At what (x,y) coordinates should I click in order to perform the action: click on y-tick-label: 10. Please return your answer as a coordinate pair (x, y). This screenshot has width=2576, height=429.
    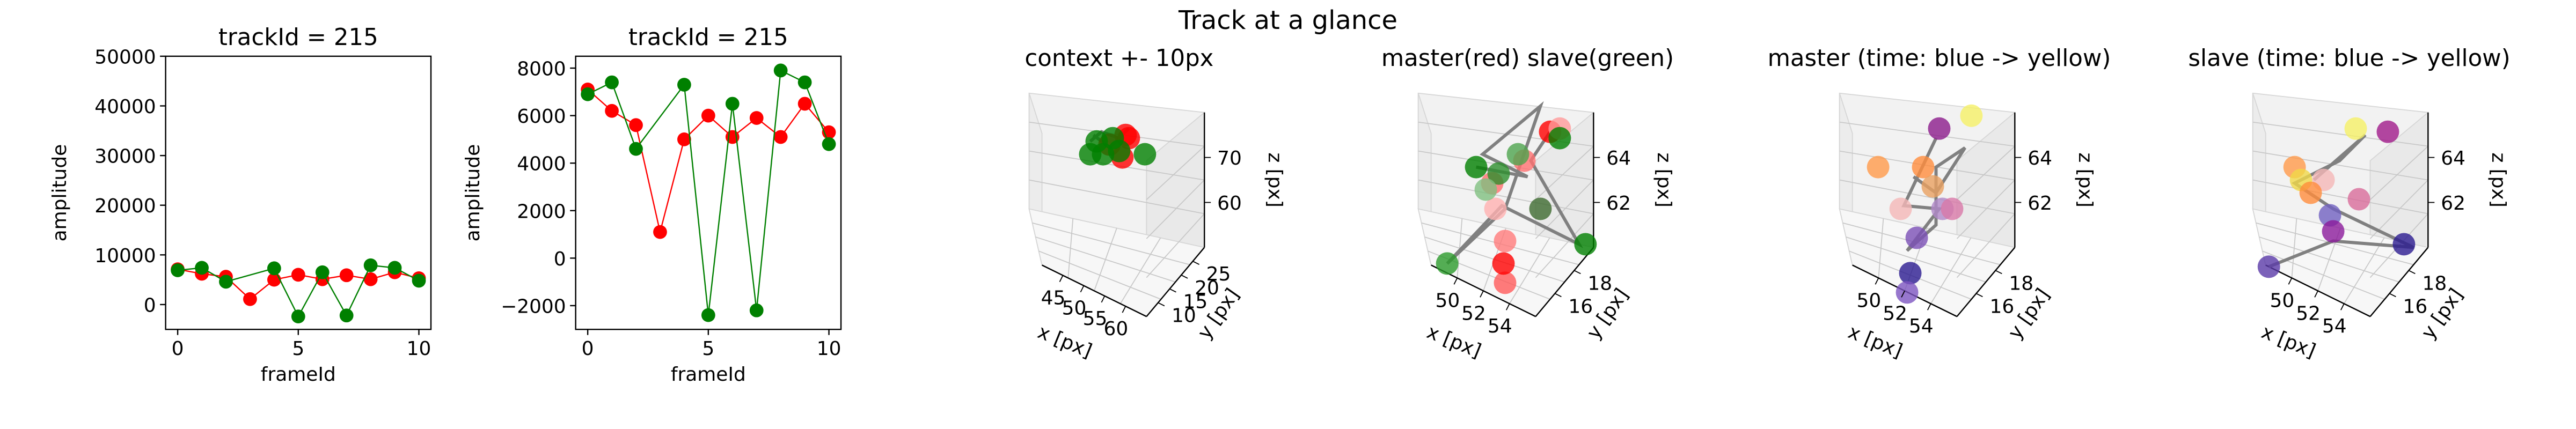
    Looking at the image, I should click on (1184, 316).